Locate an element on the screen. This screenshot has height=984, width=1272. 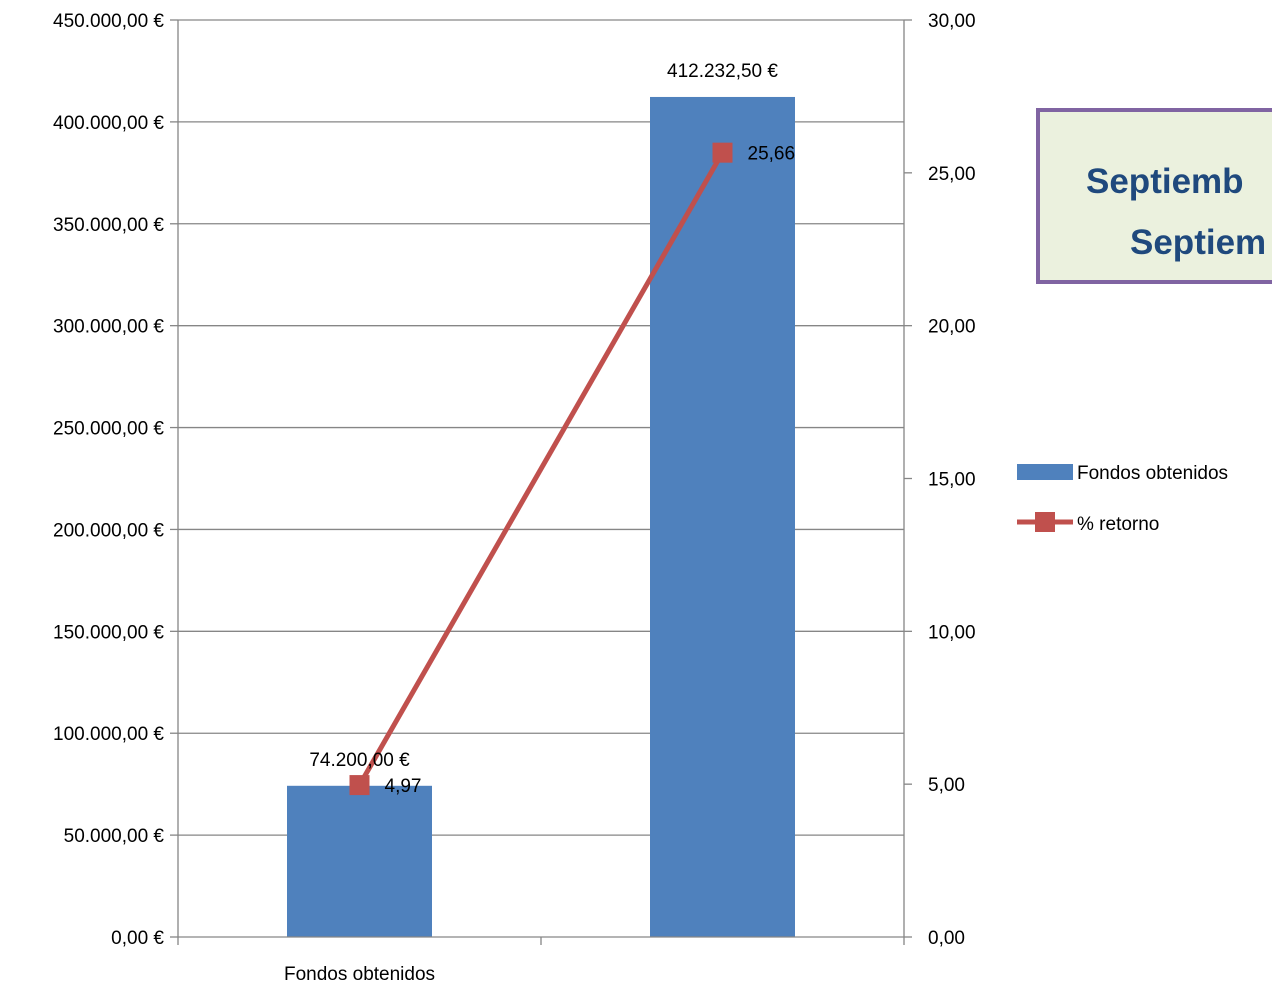
category-labels: Fondos obtenidos is located at coordinates (359, 974).